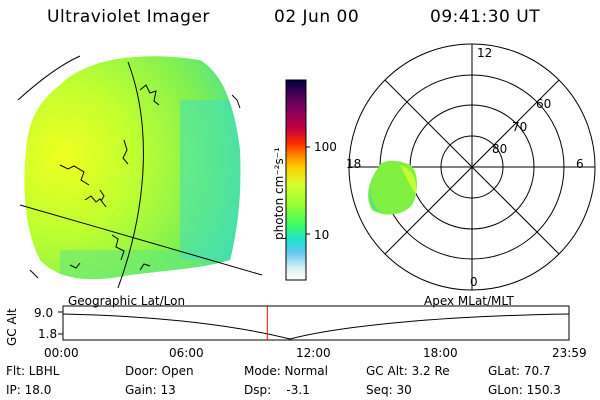 The height and width of the screenshot is (400, 600). I want to click on door-status: Door: Open, so click(159, 371).